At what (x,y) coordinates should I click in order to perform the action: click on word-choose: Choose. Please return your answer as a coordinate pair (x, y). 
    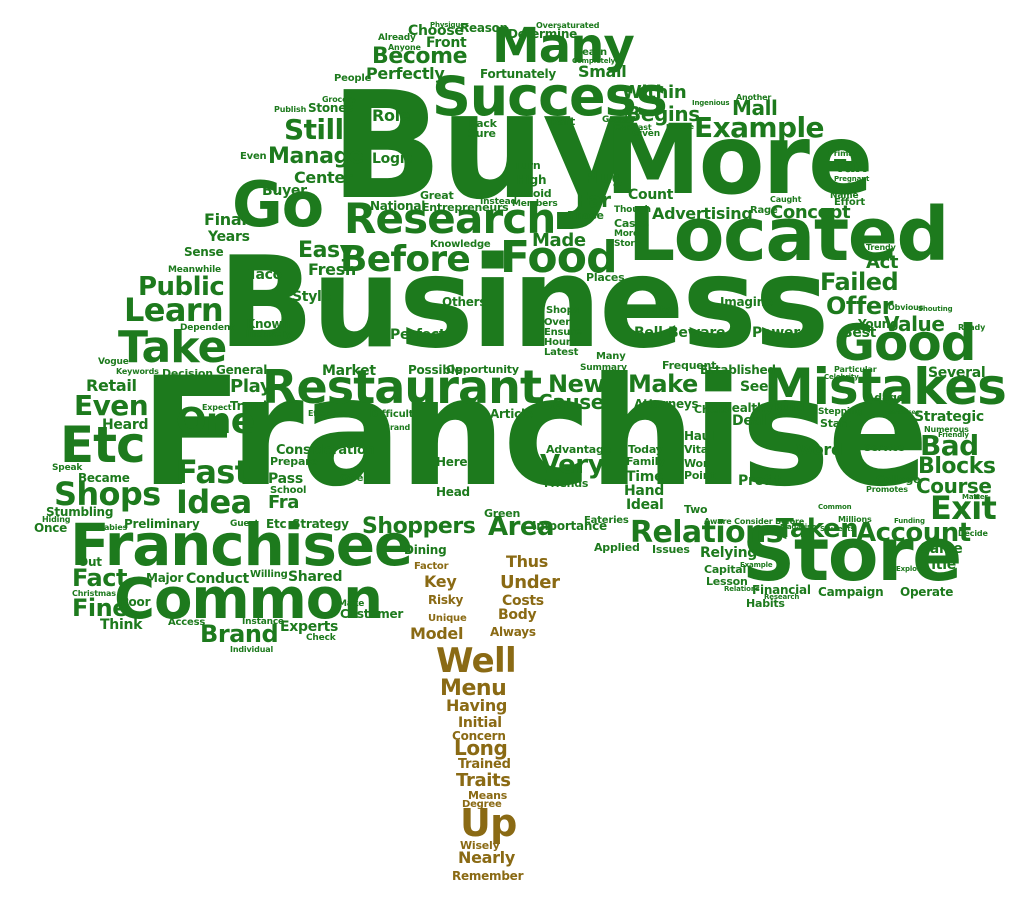
    Looking at the image, I should click on (436, 31).